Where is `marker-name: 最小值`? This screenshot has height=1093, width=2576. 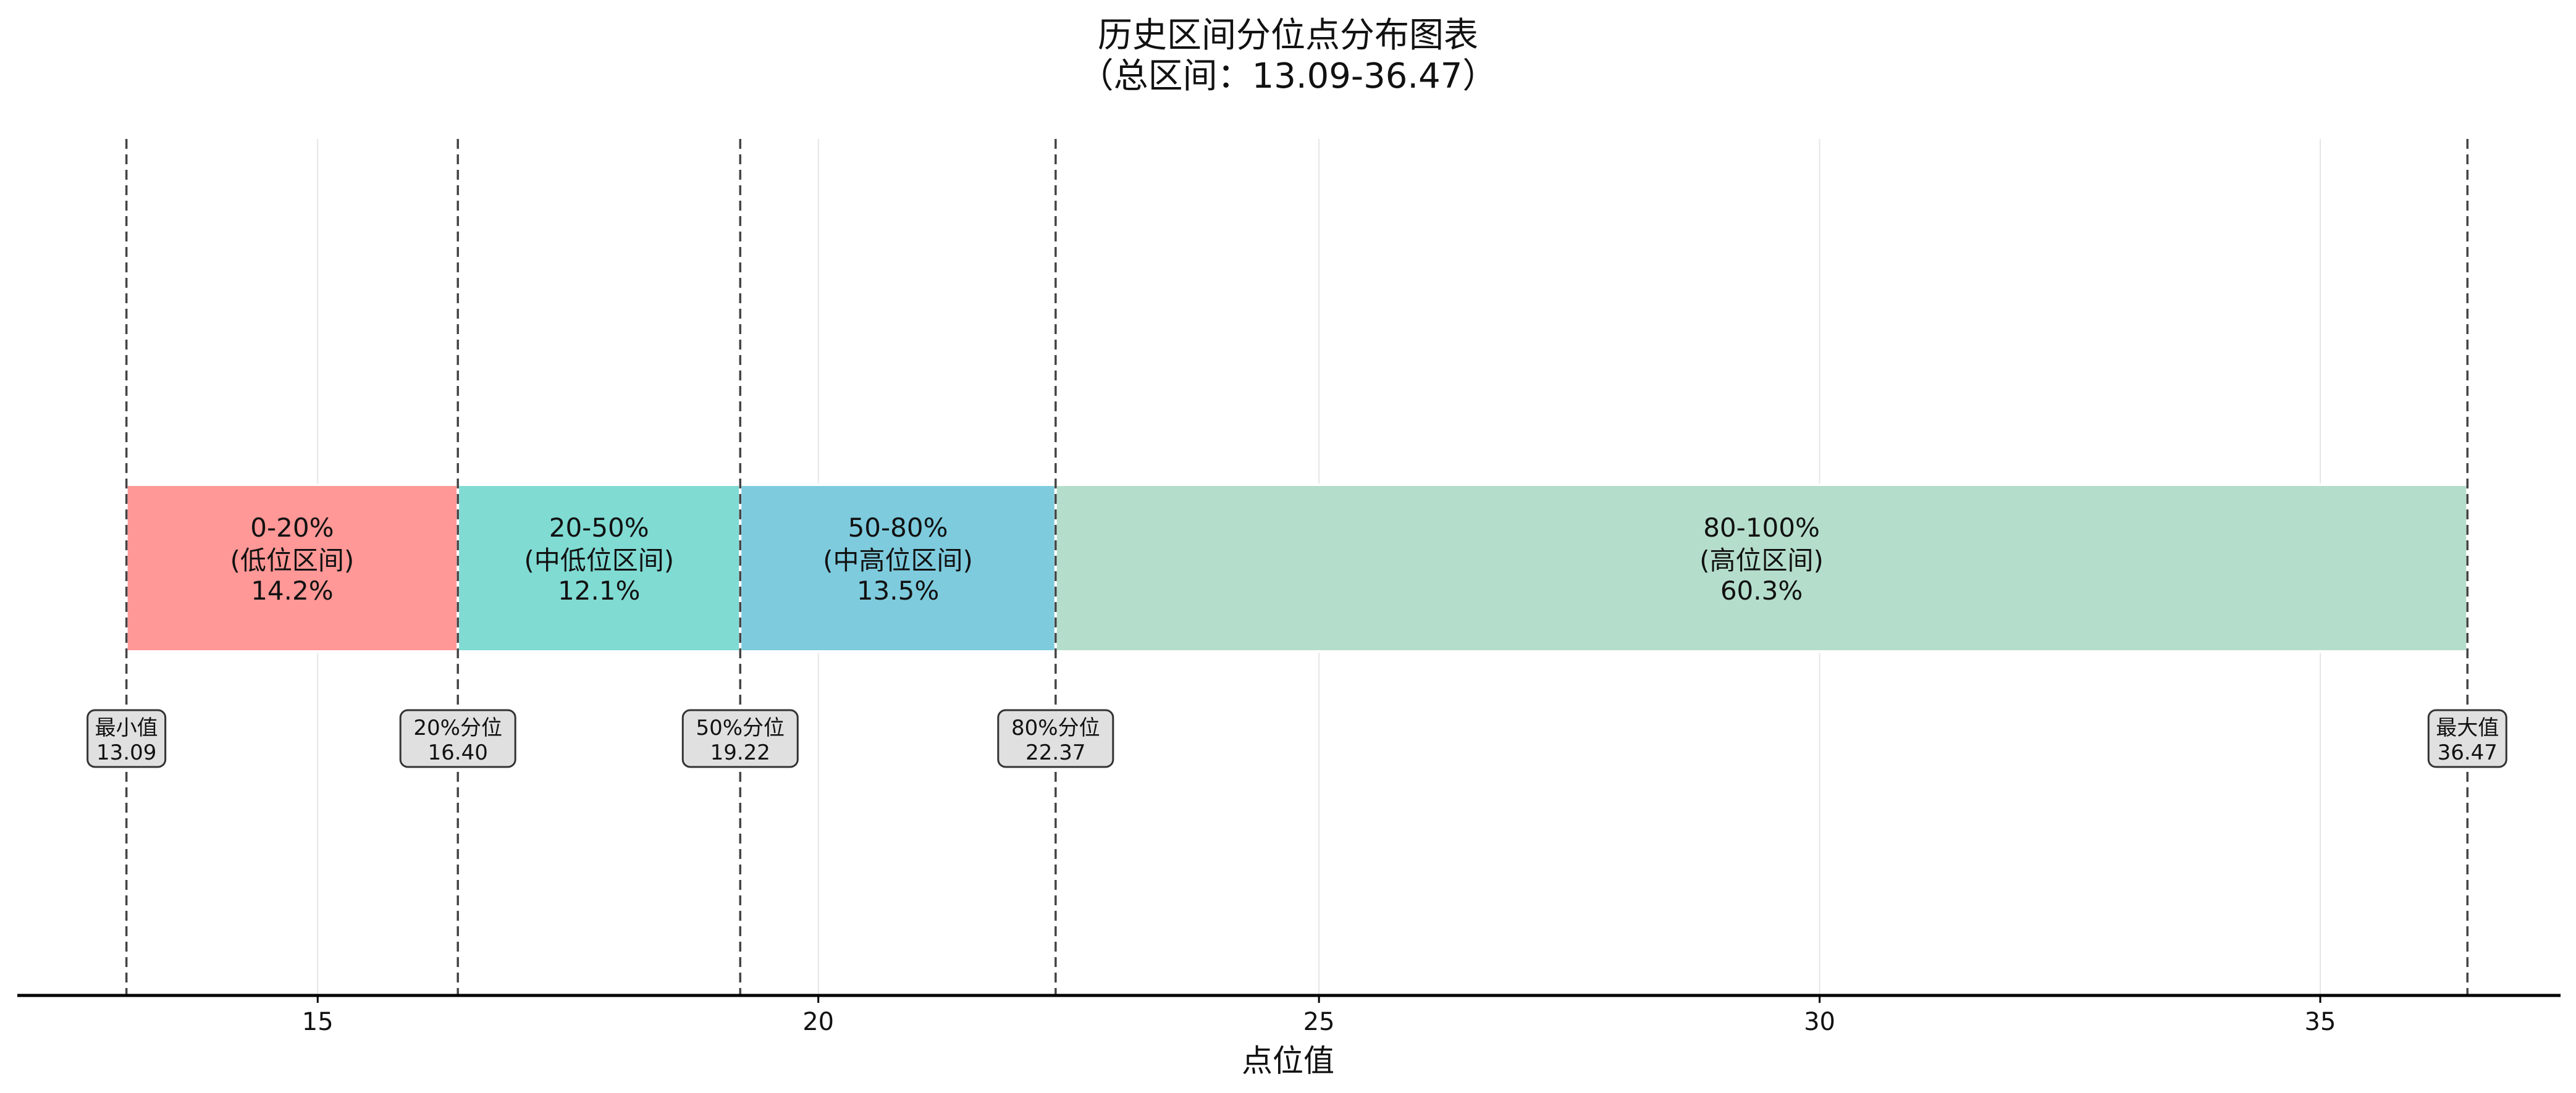
marker-name: 最小值 is located at coordinates (126, 728).